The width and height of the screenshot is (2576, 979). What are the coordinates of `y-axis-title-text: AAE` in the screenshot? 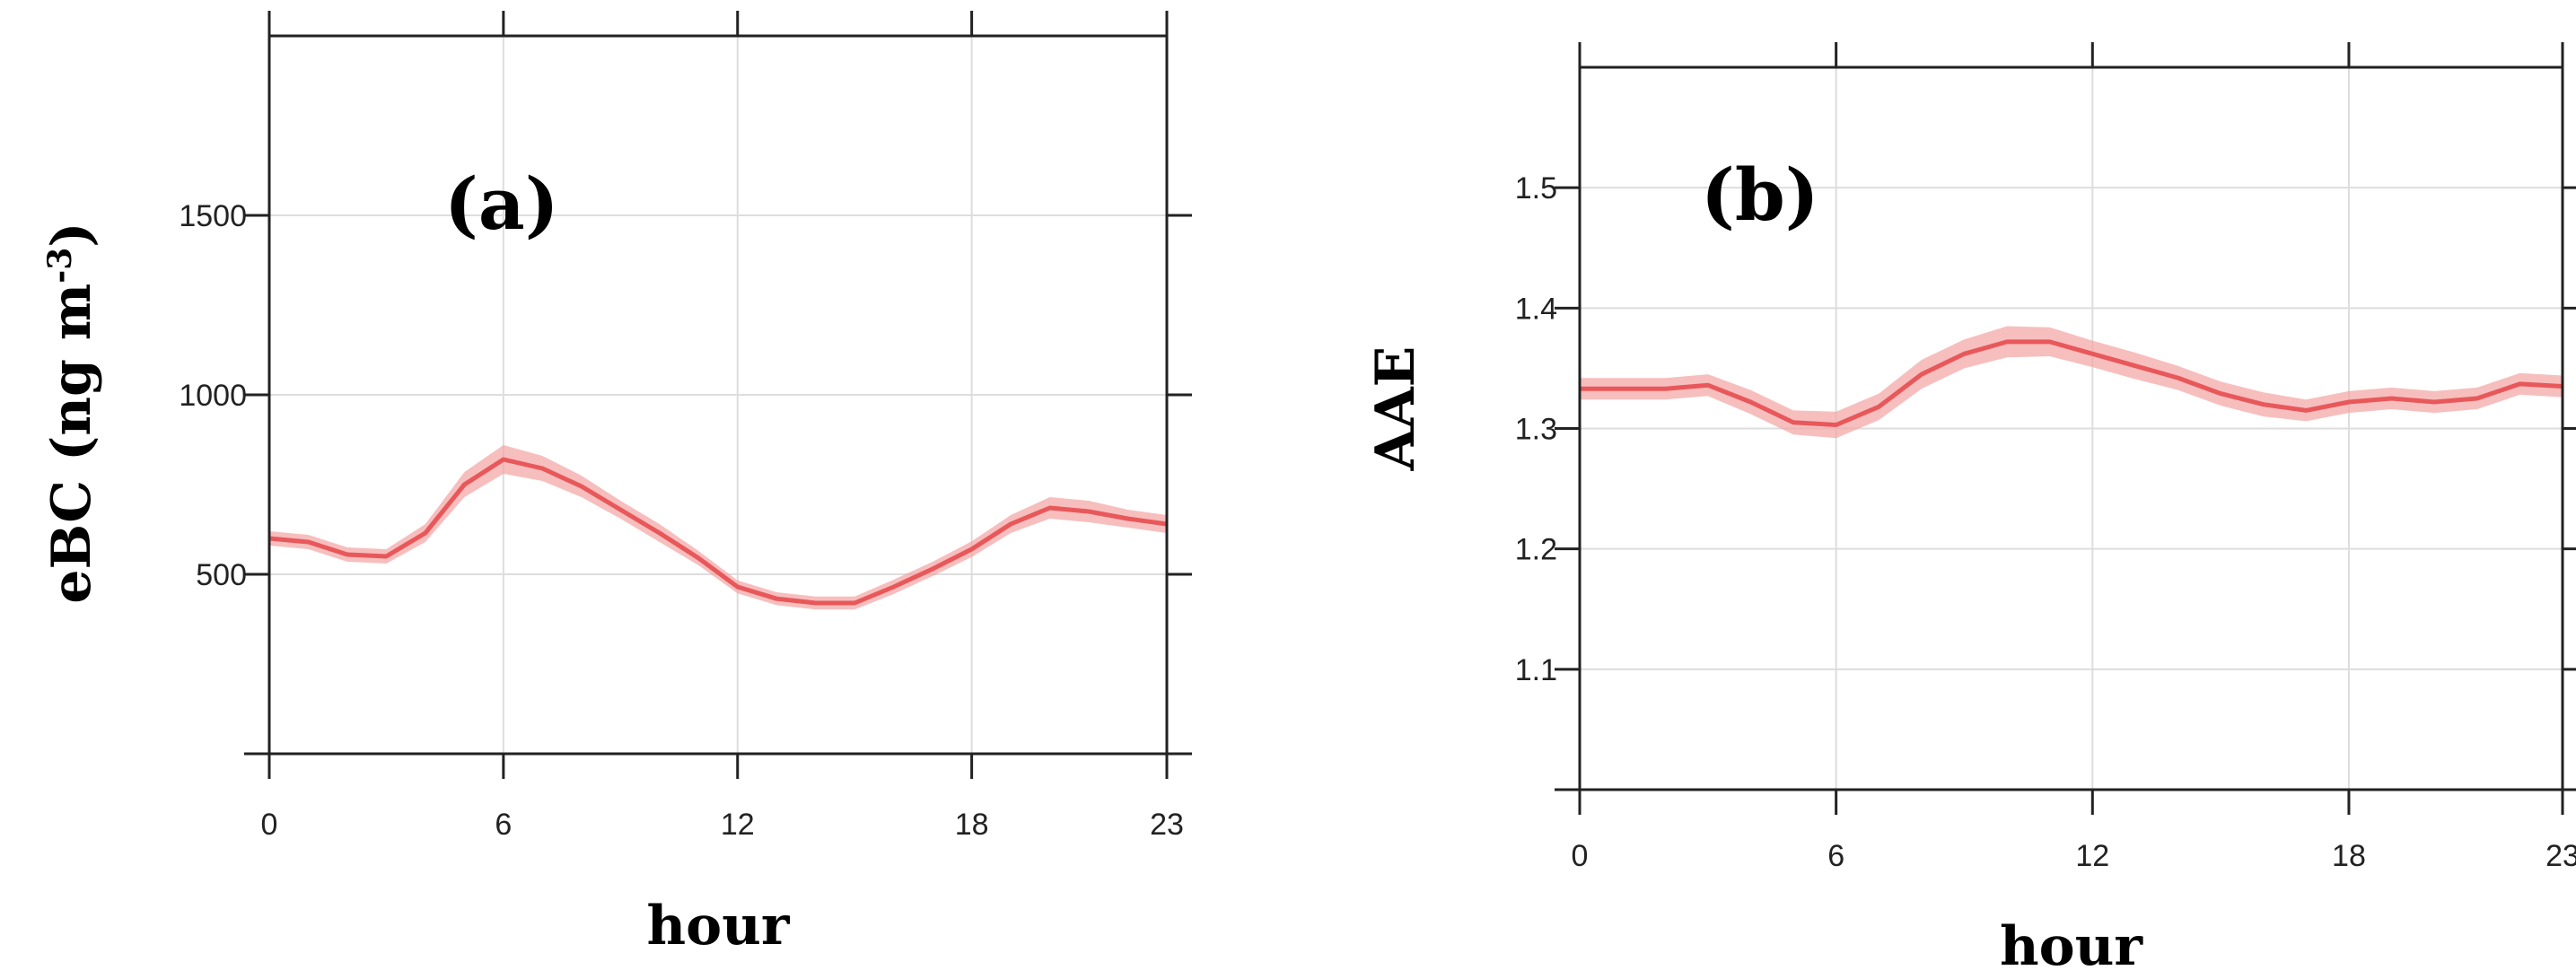 It's located at (1395, 409).